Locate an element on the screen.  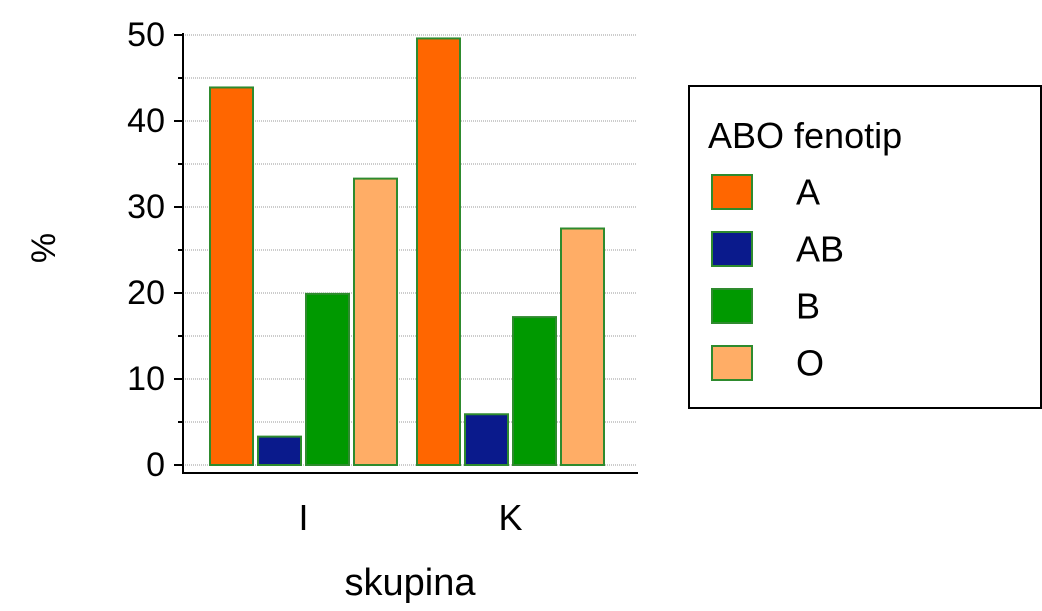
legend-label-O: O is located at coordinates (810, 363).